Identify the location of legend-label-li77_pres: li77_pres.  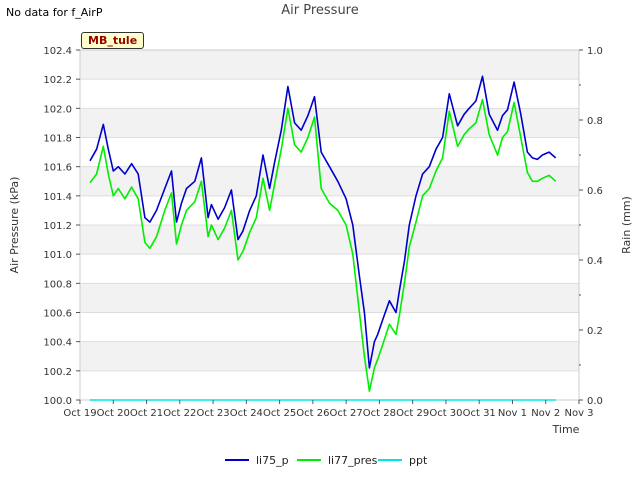
(353, 460).